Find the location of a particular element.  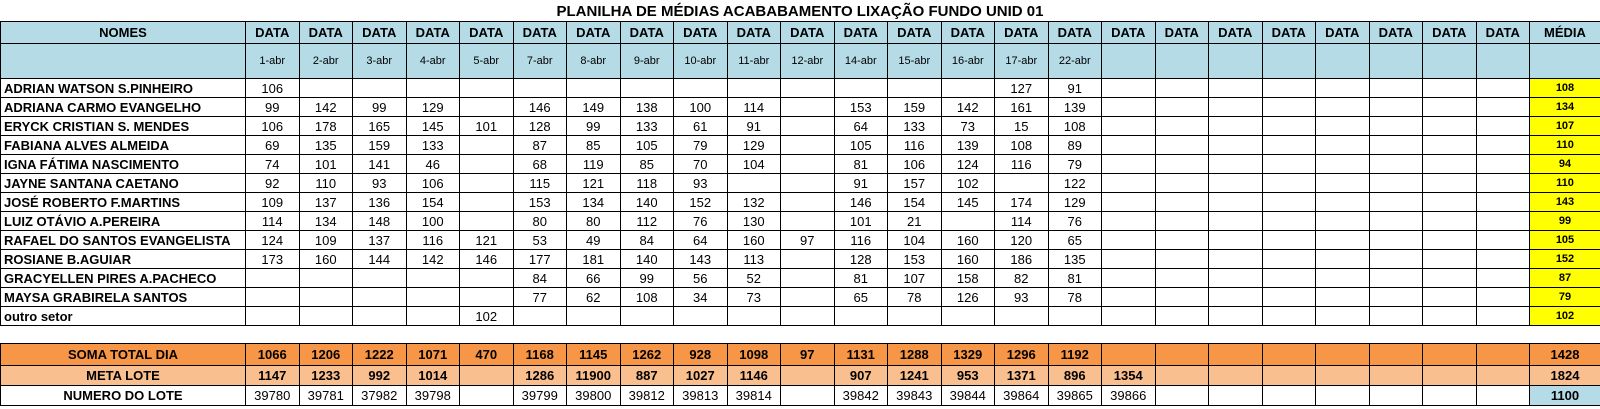

value-cell: 128 is located at coordinates (539, 126).